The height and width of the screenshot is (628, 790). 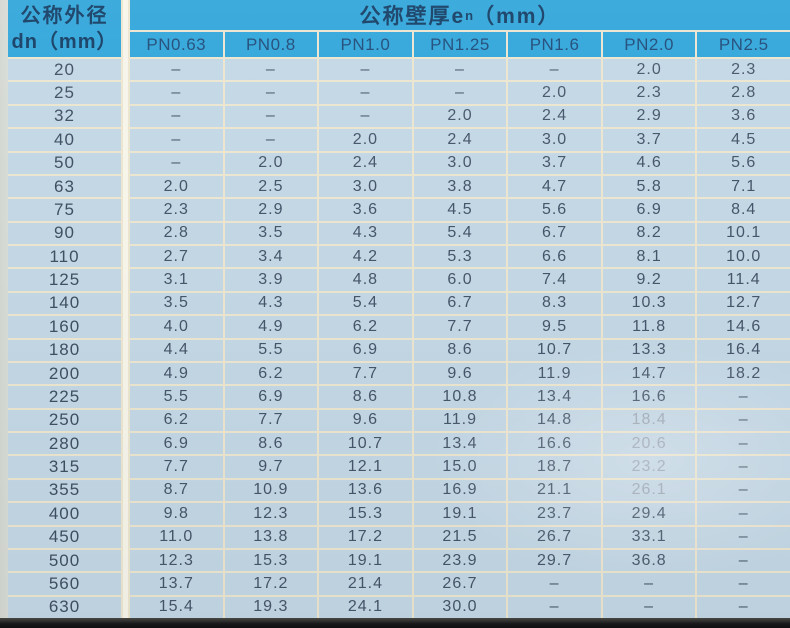 What do you see at coordinates (460, 233) in the screenshot?
I see `table-cell: 5.4` at bounding box center [460, 233].